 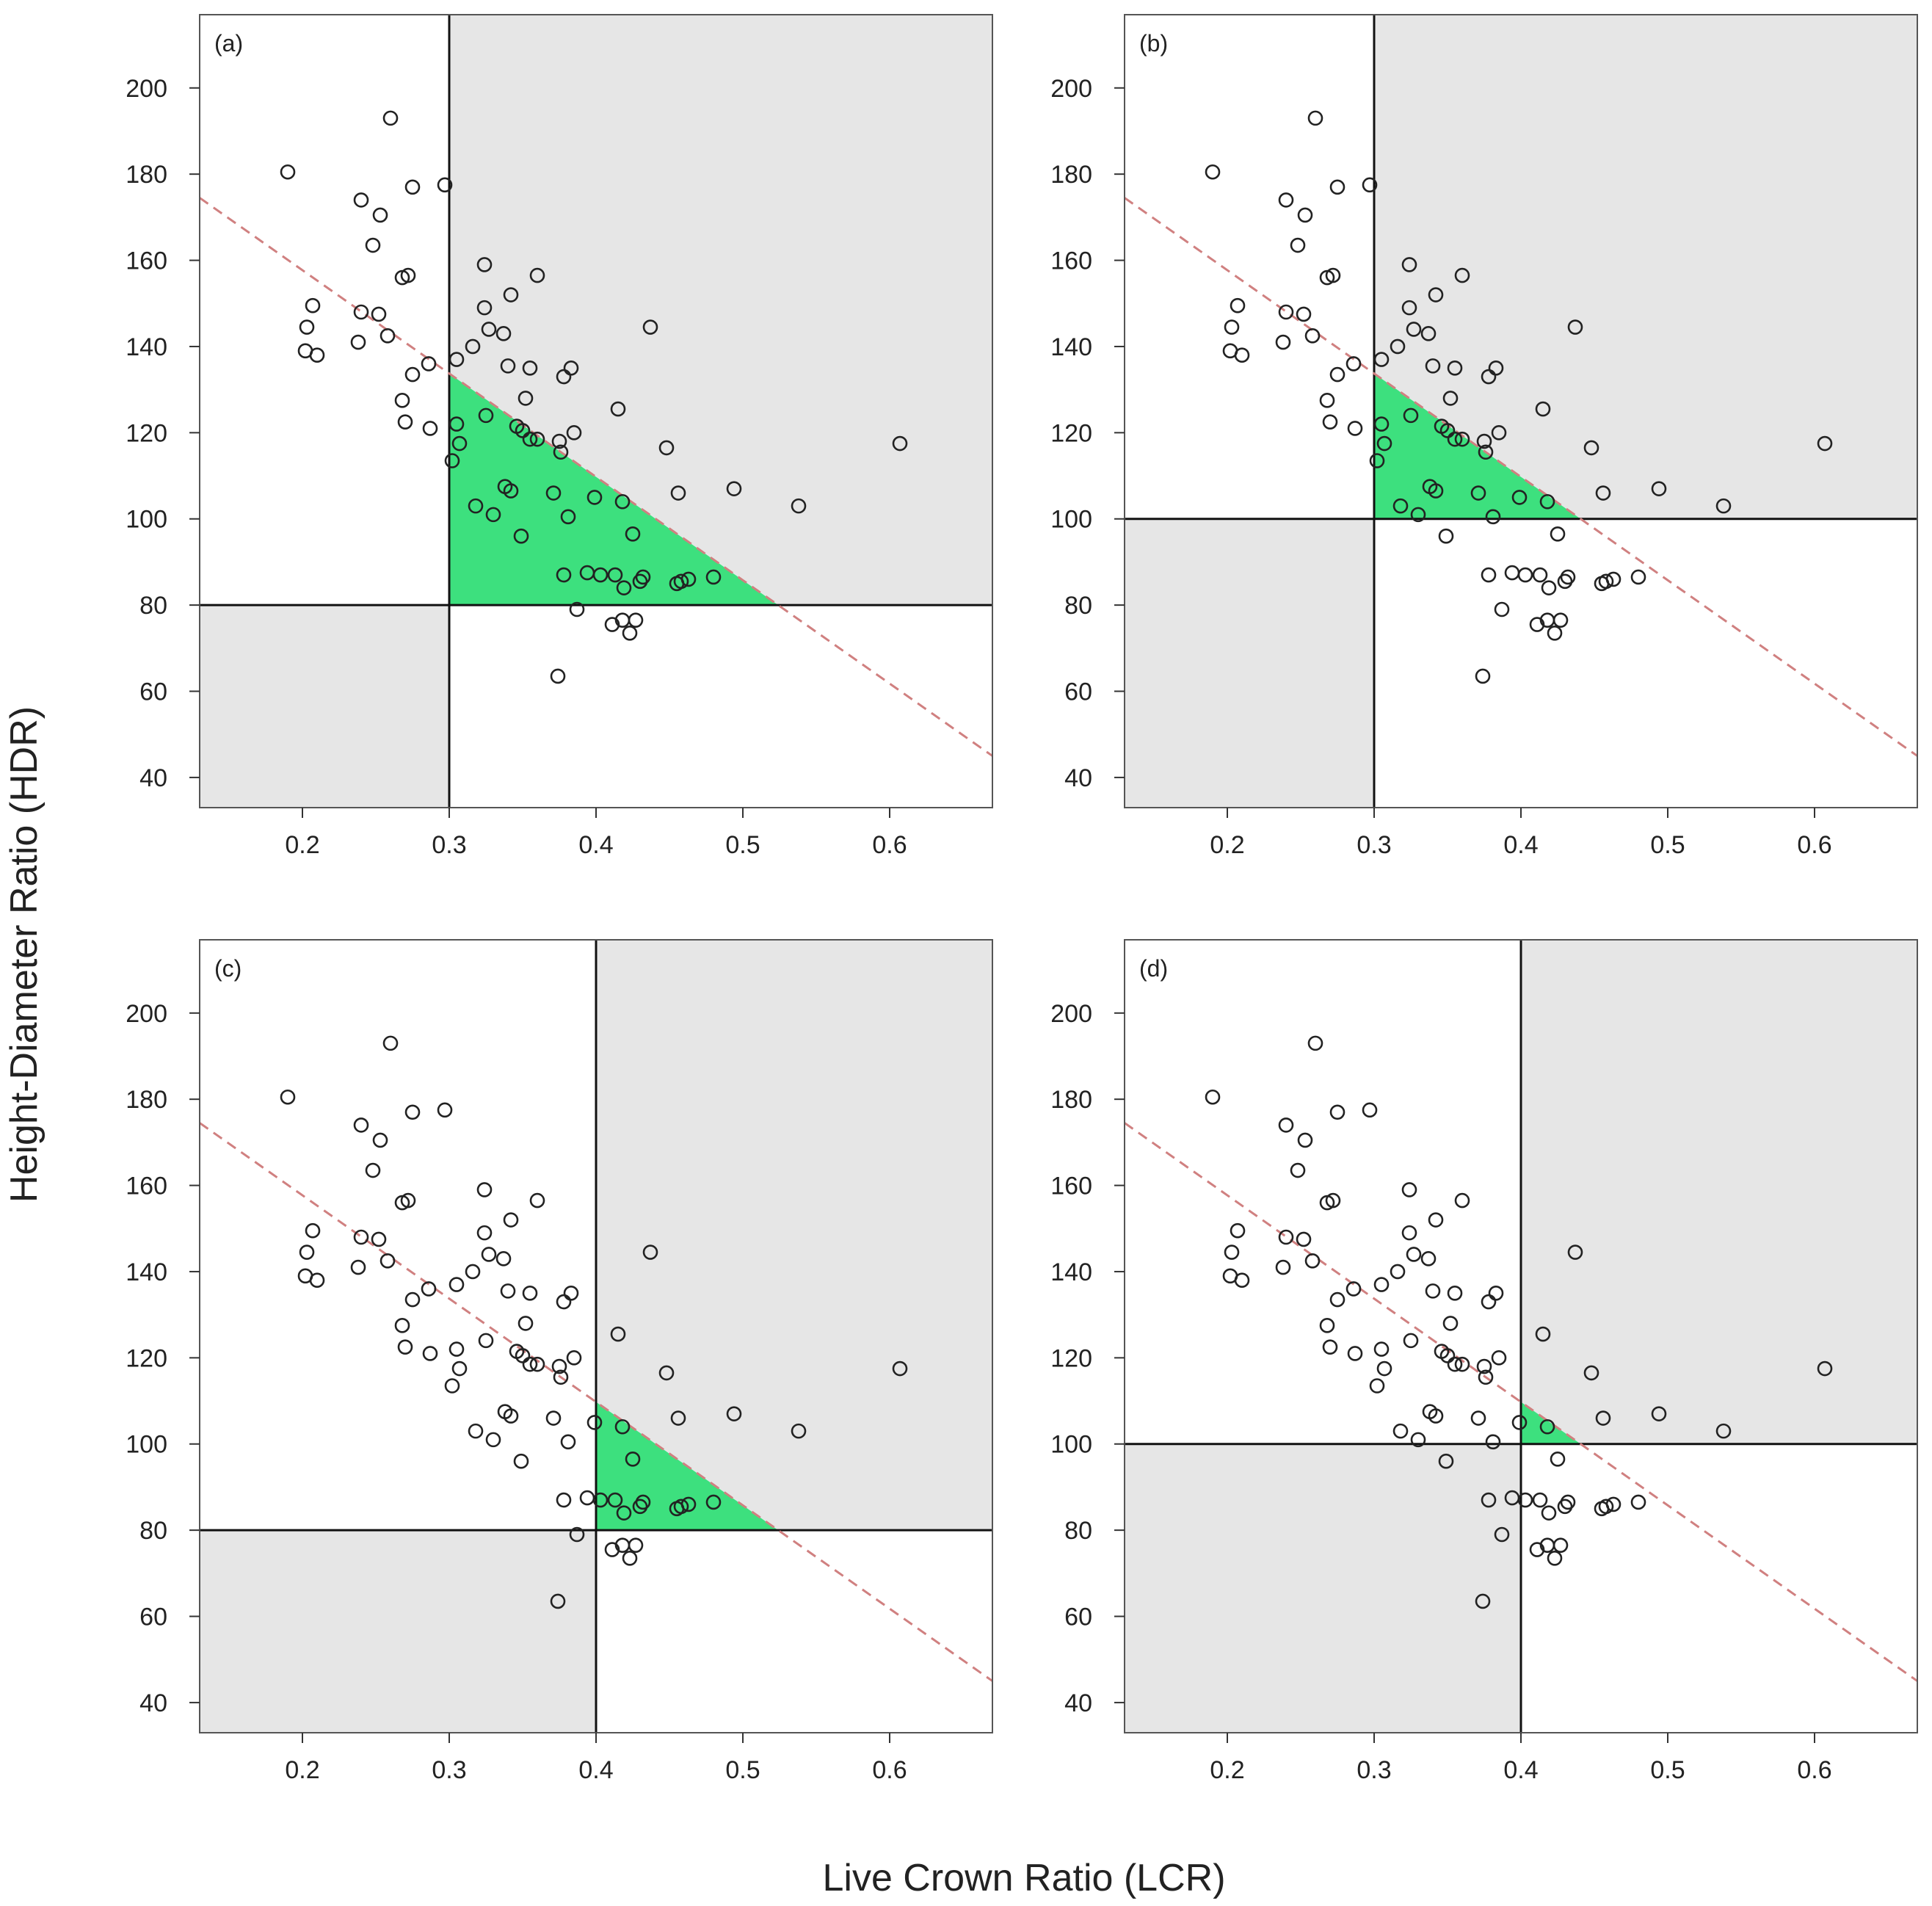 What do you see at coordinates (146, 1358) in the screenshot?
I see `y-tick-label: 120` at bounding box center [146, 1358].